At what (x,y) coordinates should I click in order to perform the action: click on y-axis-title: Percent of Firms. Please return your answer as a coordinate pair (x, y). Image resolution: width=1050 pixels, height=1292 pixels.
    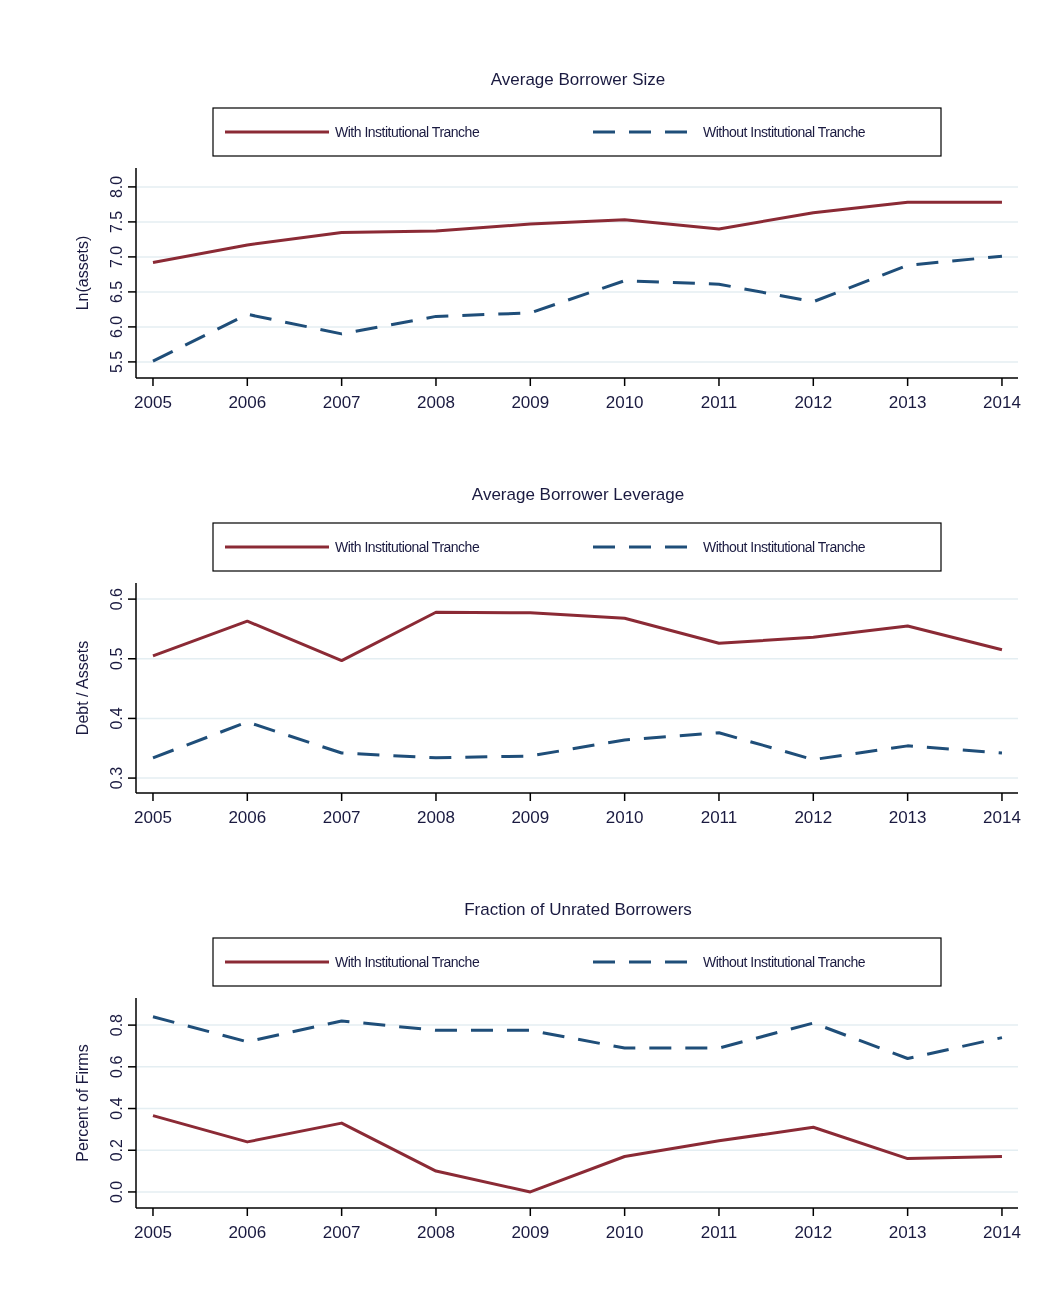
    Looking at the image, I should click on (82, 1103).